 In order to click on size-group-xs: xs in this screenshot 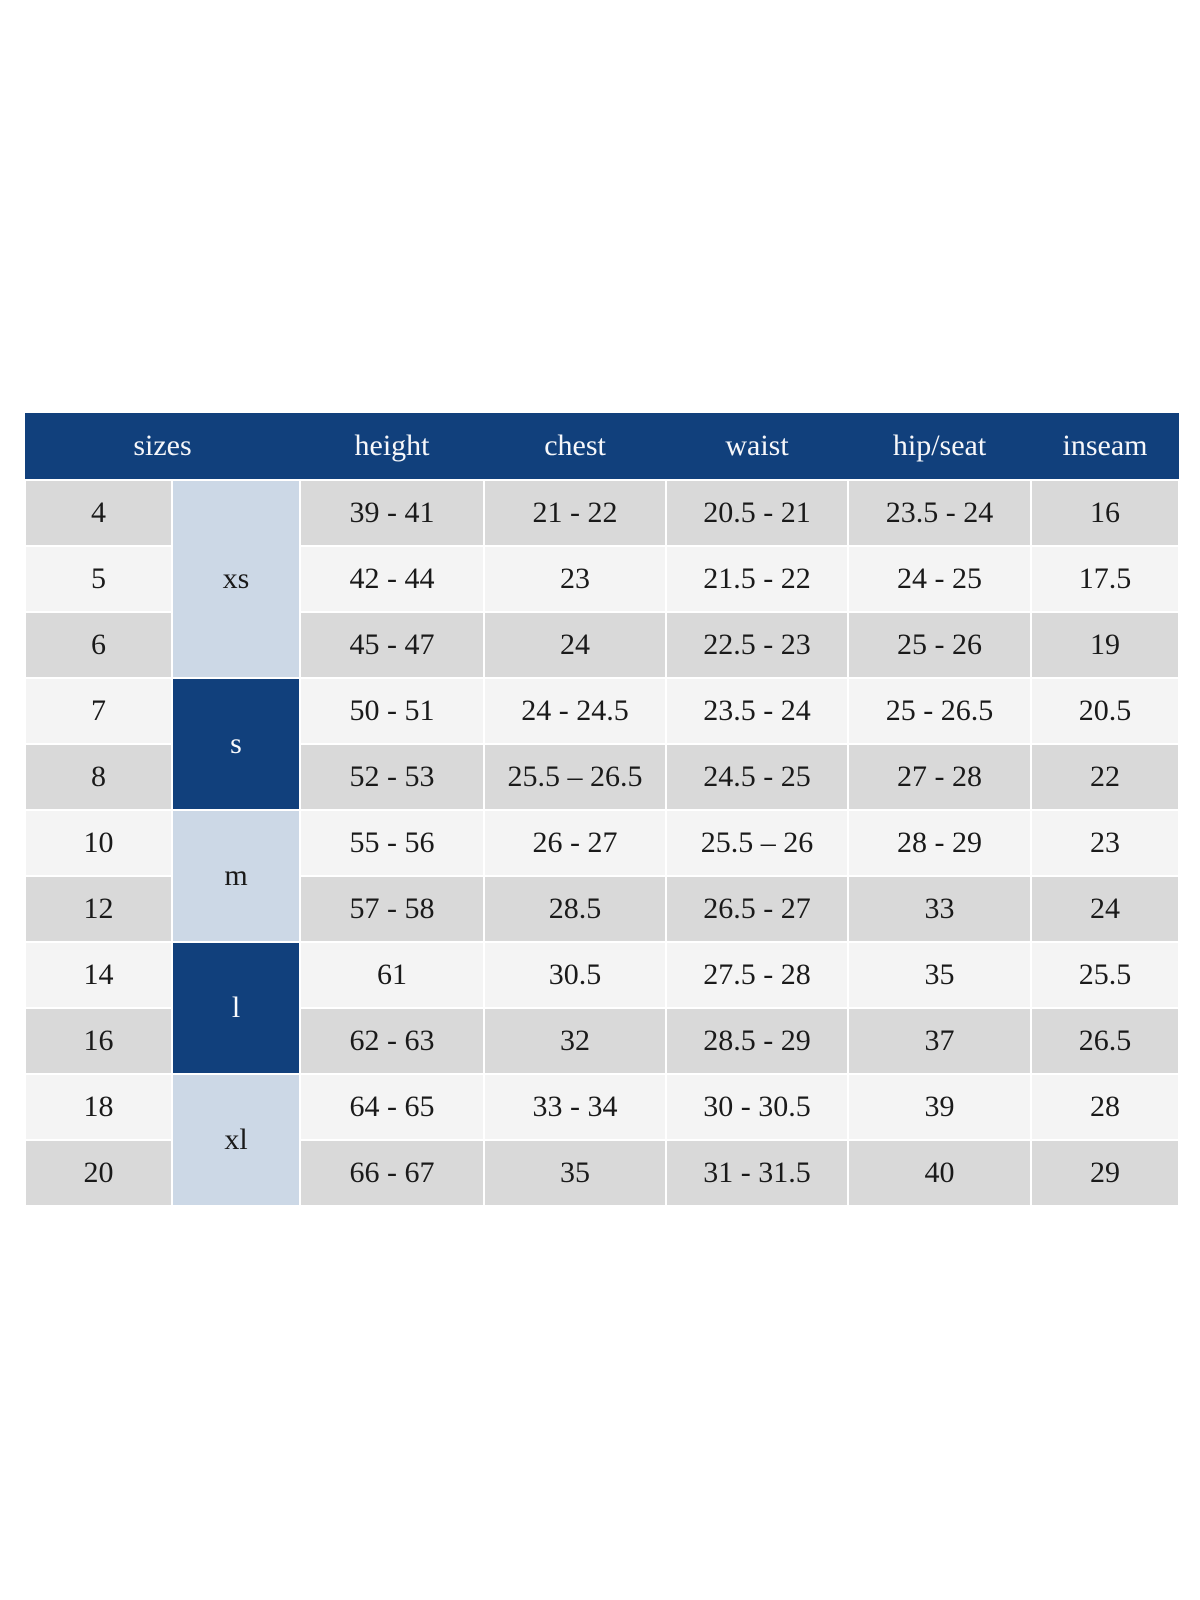, I will do `click(236, 579)`.